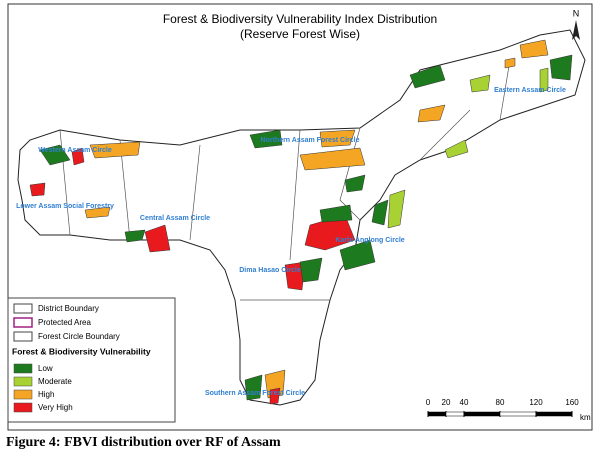 The image size is (600, 455). I want to click on legend-box, so click(91, 360).